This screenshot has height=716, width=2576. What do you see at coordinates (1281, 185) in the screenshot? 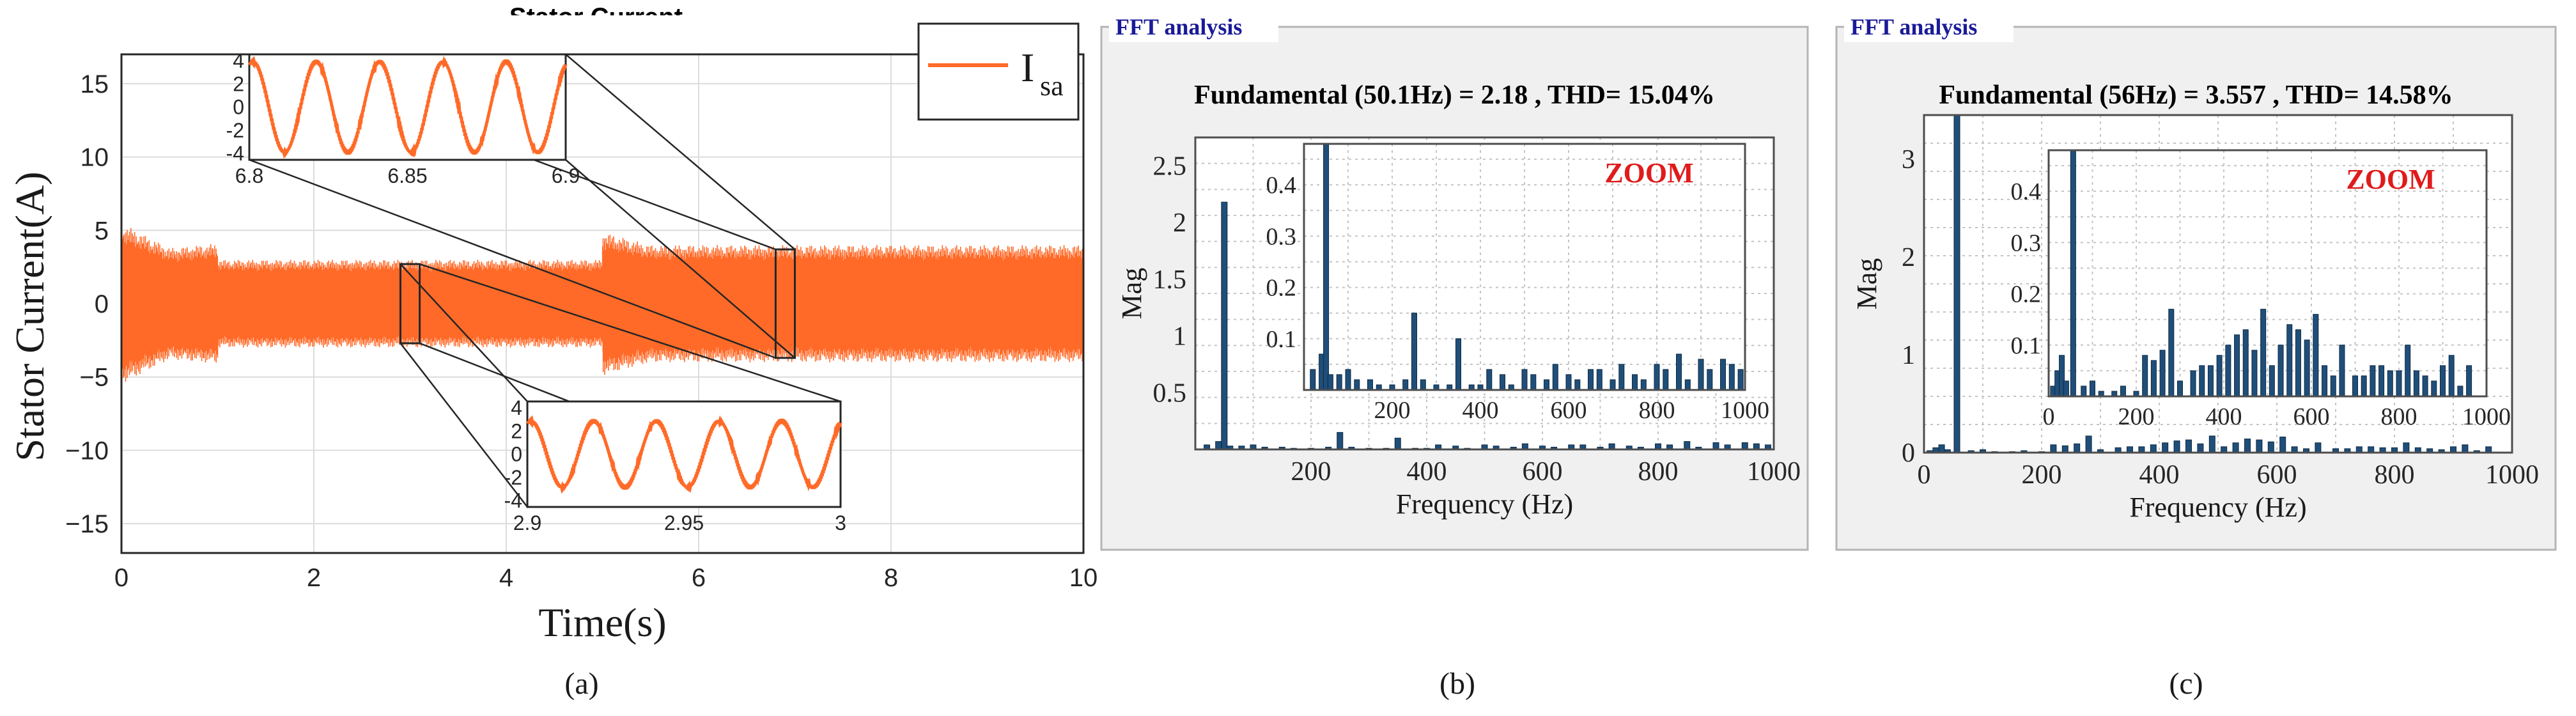
I see `zoom-y-tick: 0.4` at bounding box center [1281, 185].